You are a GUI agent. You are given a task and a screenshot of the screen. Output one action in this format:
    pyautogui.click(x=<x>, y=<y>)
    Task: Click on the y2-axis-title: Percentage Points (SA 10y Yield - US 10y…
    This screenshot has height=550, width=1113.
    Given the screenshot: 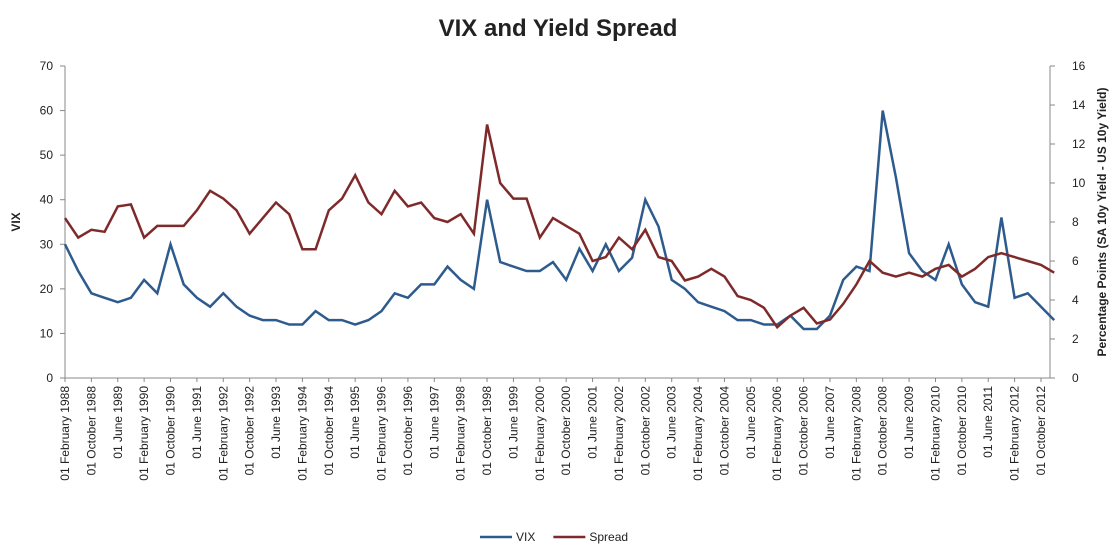 What is the action you would take?
    pyautogui.click(x=1102, y=222)
    